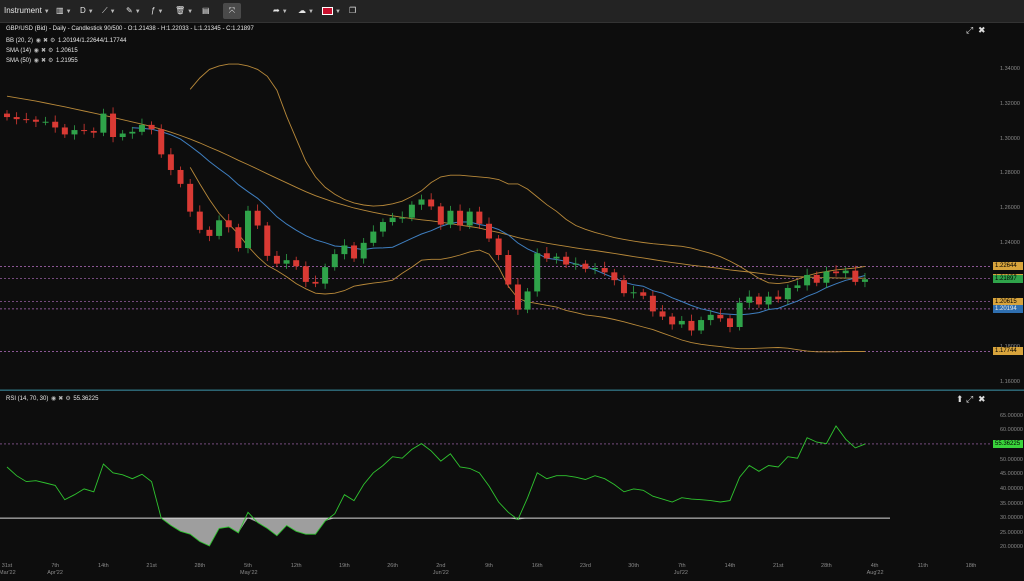 This screenshot has width=1024, height=581. Describe the element at coordinates (960, 399) in the screenshot. I see `move-up-icon: ⬆` at that location.